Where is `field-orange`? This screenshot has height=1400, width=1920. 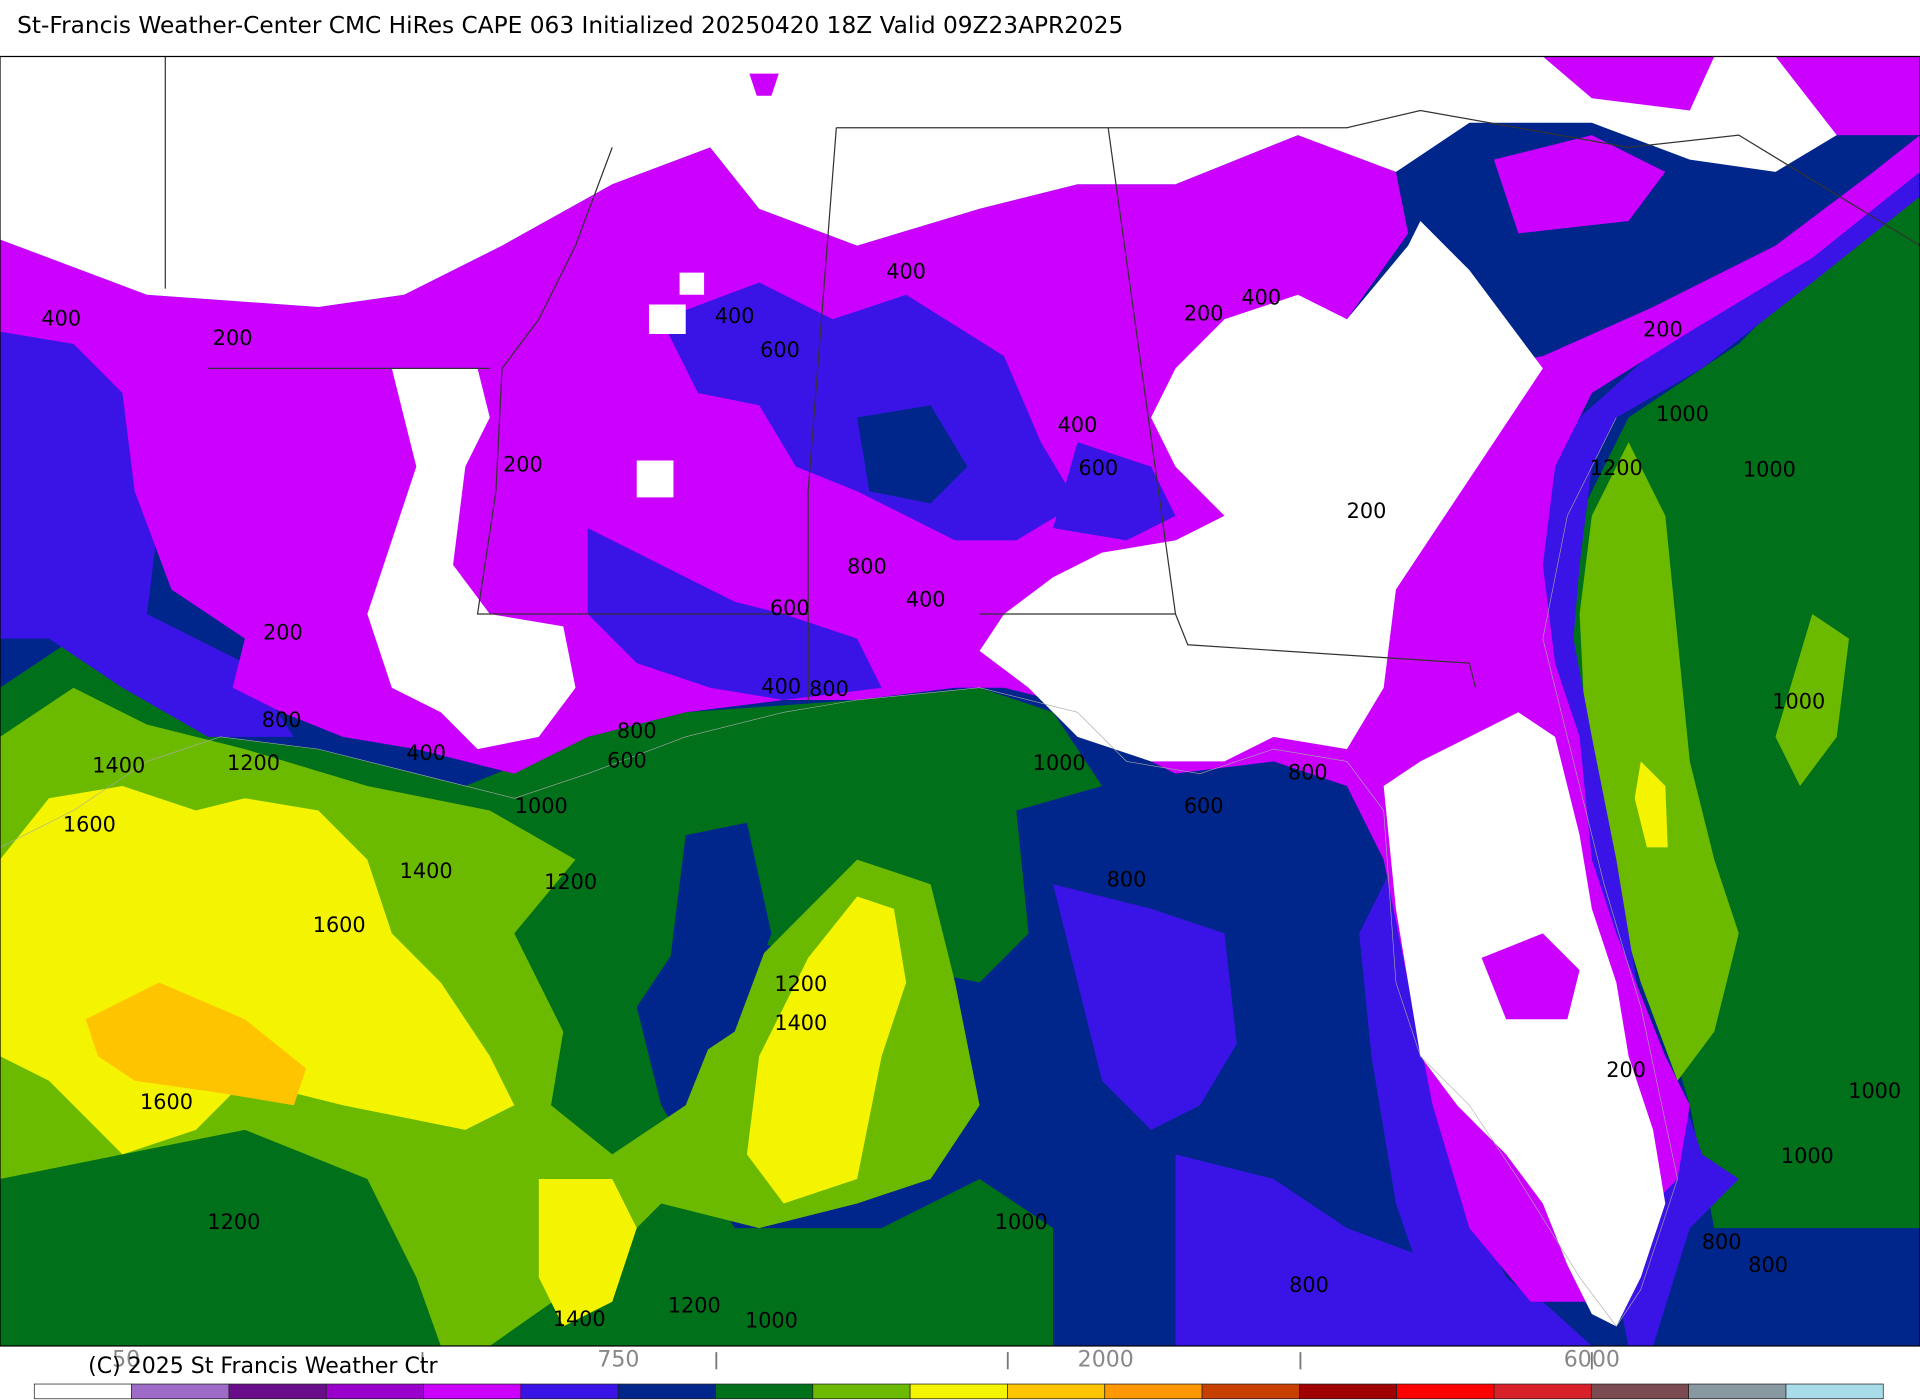 field-orange is located at coordinates (196, 1044).